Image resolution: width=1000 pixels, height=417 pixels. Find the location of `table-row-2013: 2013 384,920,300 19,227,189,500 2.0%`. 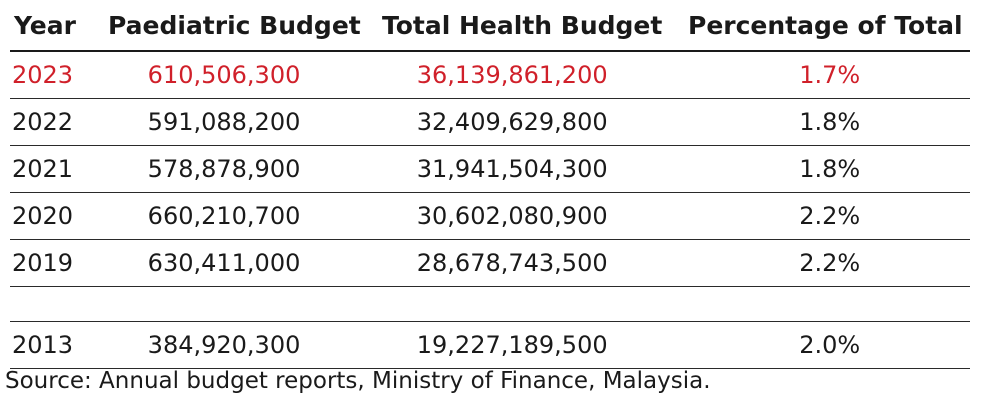

table-row-2013: 2013 384,920,300 19,227,189,500 2.0% is located at coordinates (490, 345).